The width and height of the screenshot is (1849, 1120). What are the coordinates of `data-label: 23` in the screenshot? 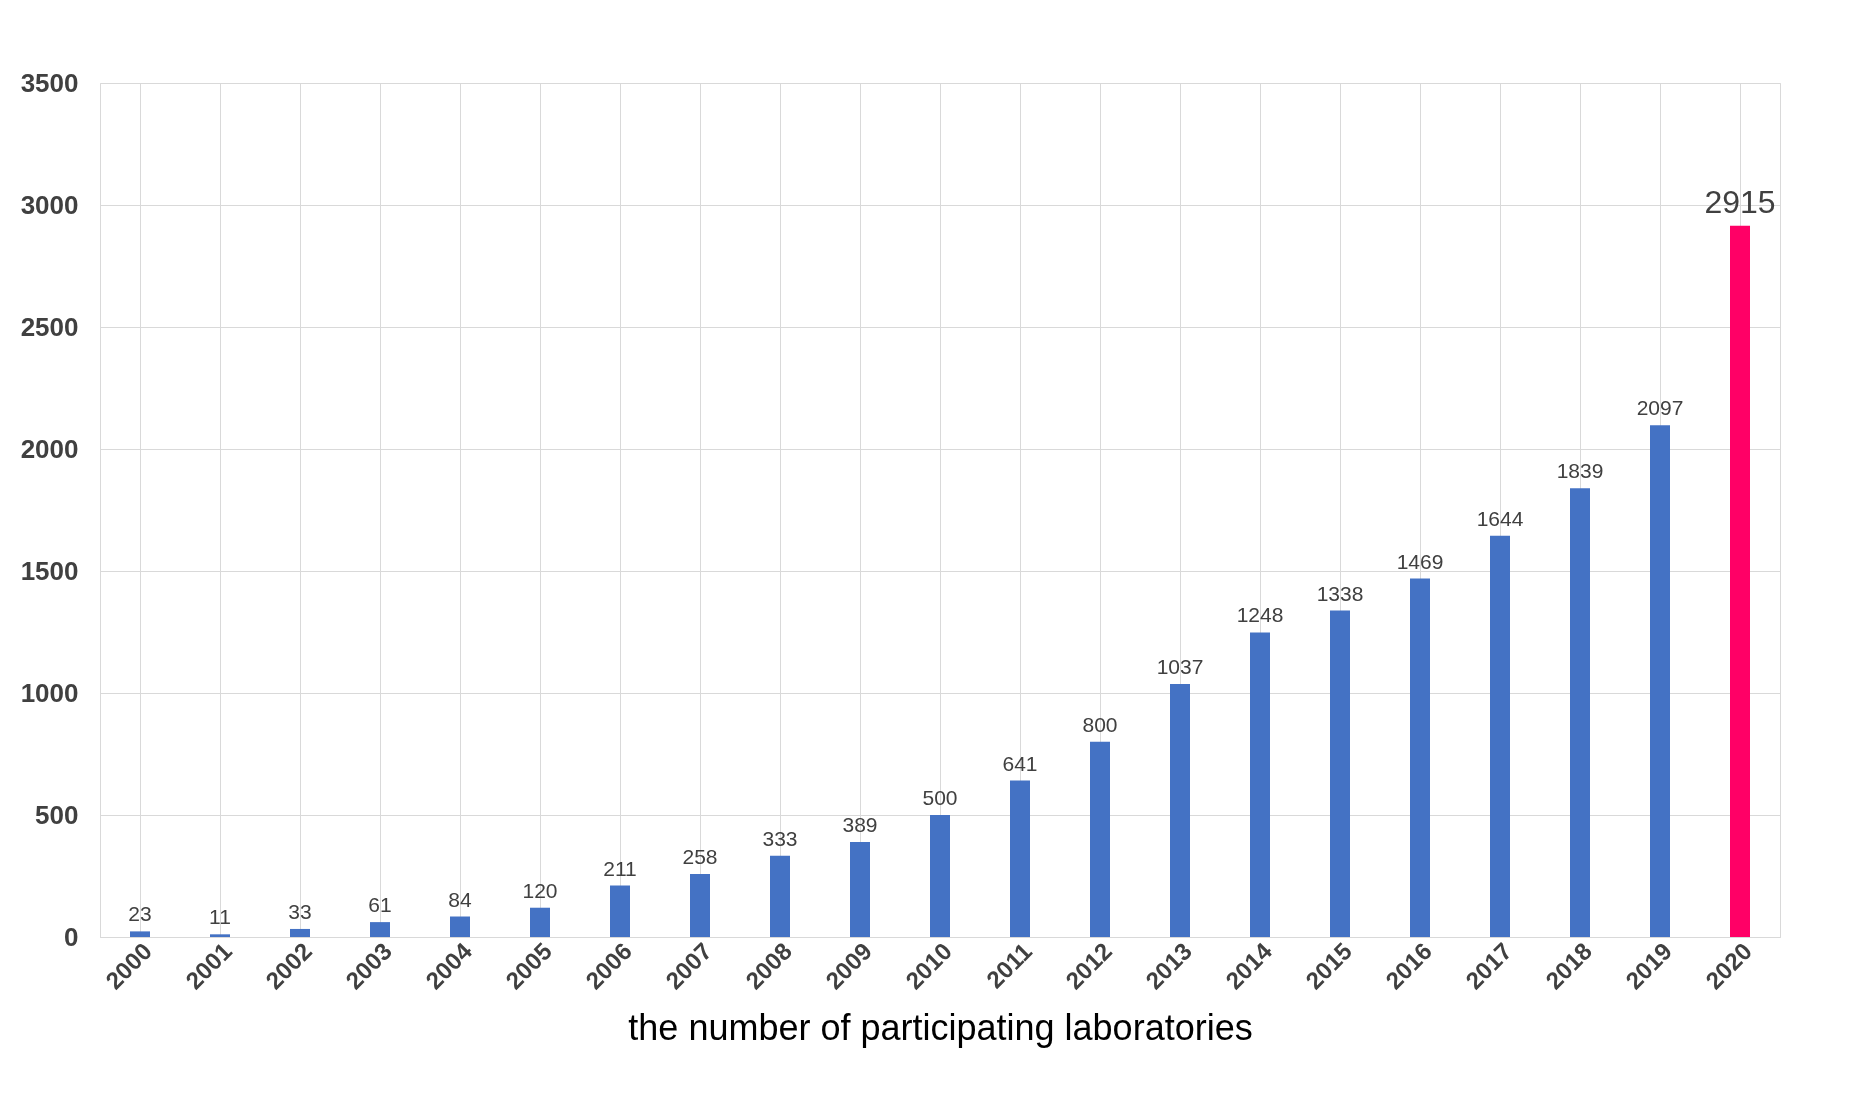 It's located at (140, 914).